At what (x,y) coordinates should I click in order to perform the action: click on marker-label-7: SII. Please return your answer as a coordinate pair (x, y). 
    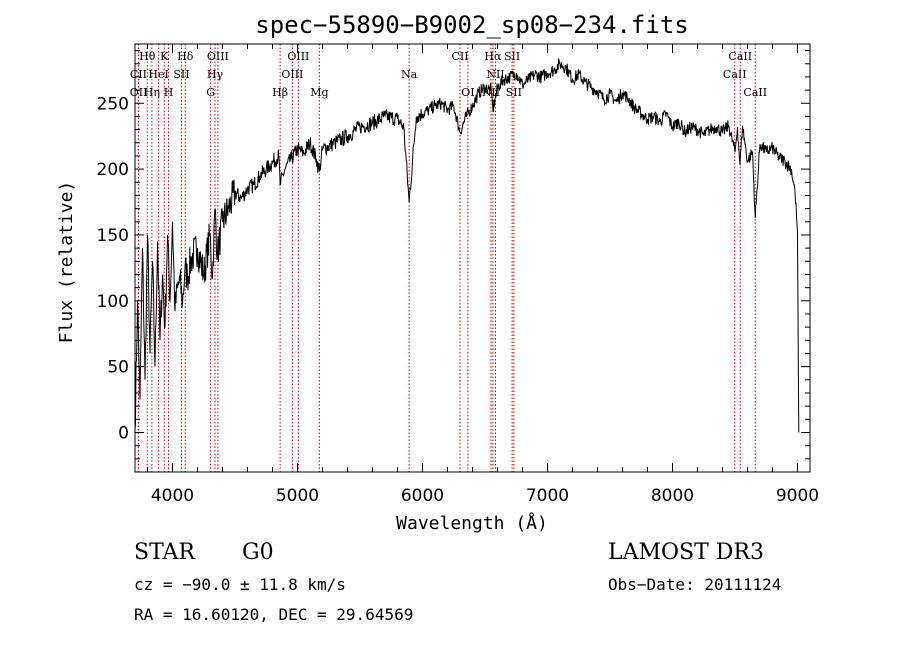
    Looking at the image, I should click on (512, 56).